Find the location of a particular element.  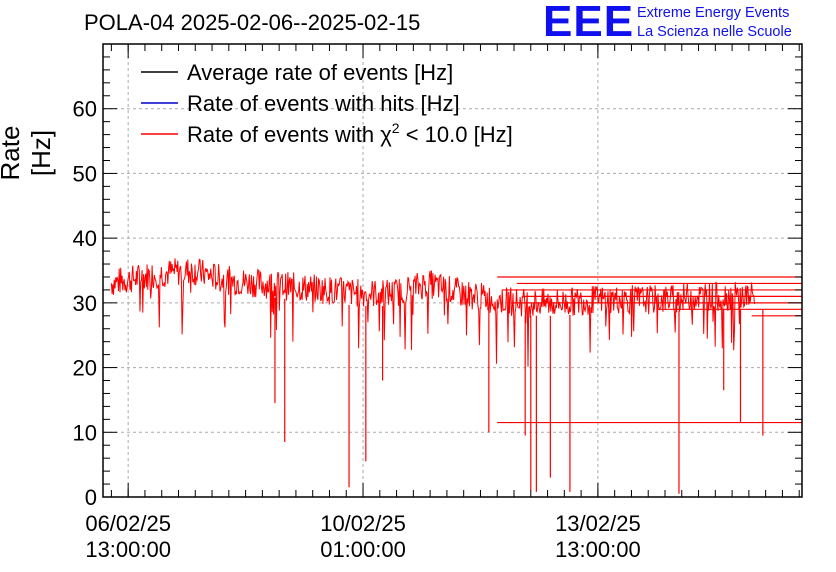

logo-caption-line2: La Scienza nelle Scuole is located at coordinates (714, 32).